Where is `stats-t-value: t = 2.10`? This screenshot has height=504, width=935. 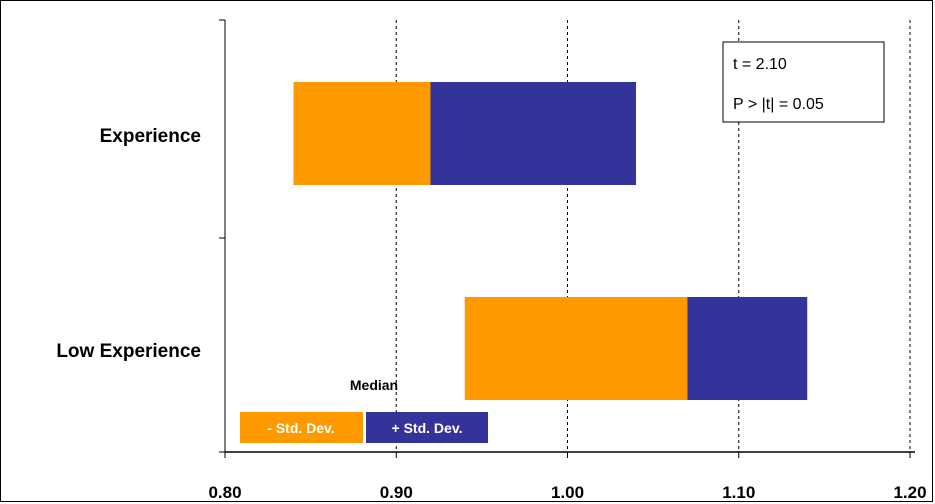
stats-t-value: t = 2.10 is located at coordinates (760, 64).